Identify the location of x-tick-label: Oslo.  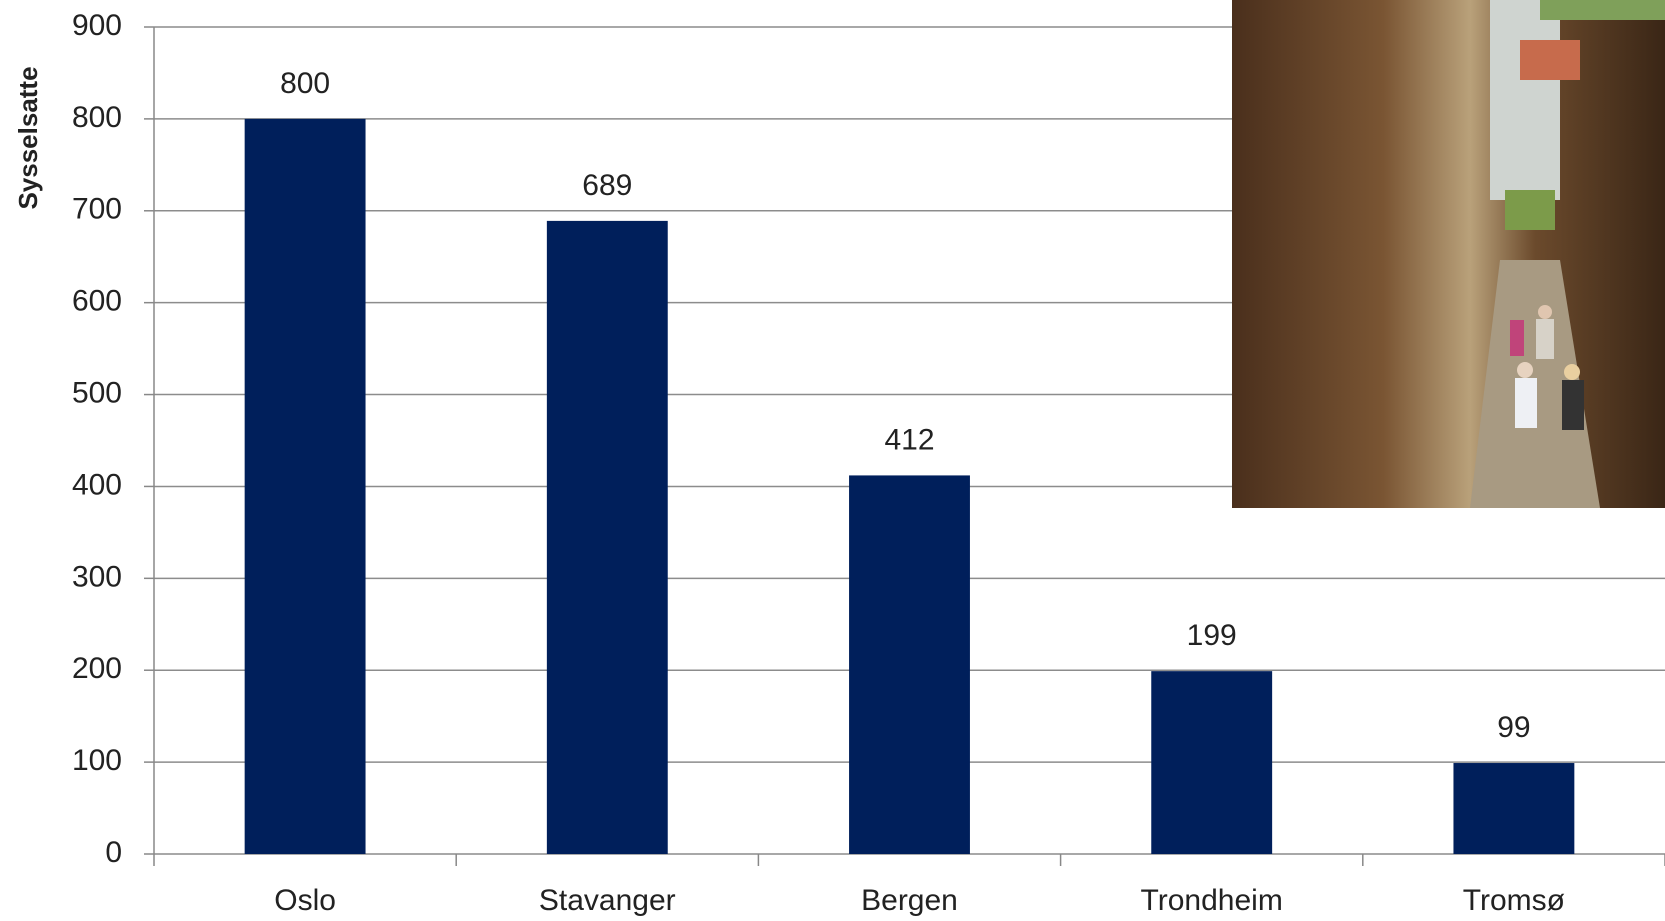
(305, 900).